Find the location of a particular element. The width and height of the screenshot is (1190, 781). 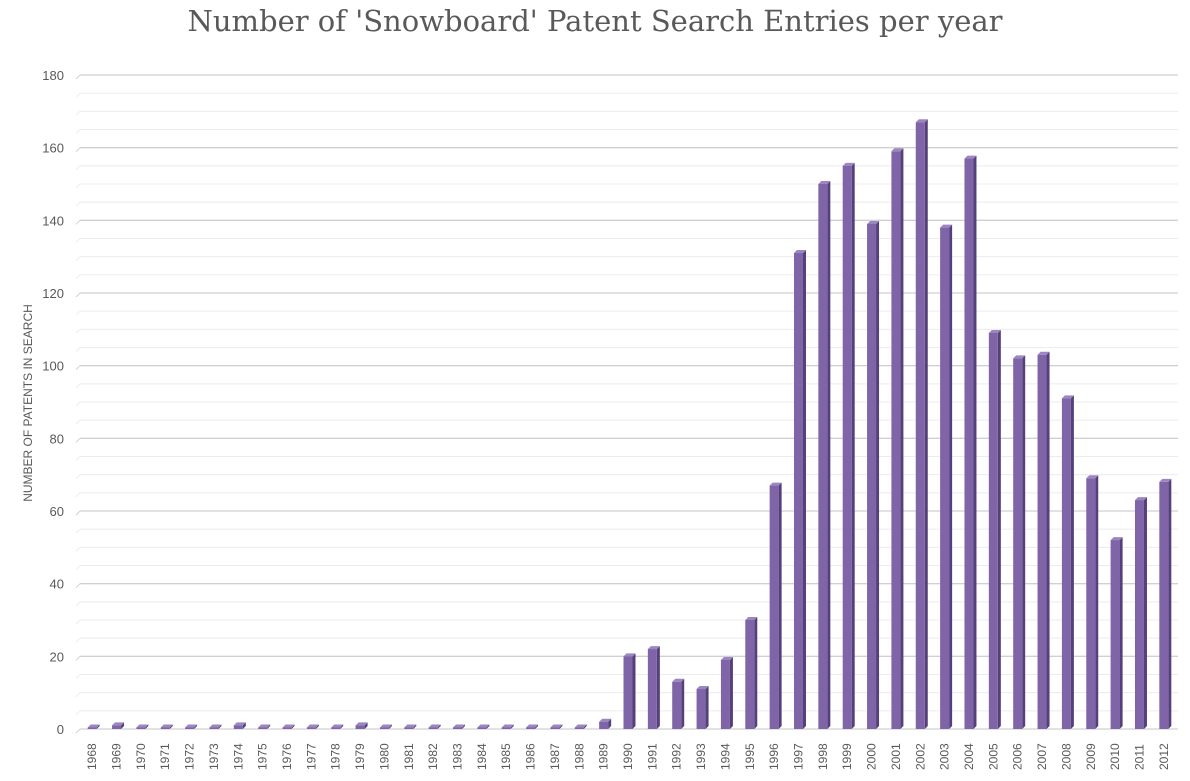

bar-1970 is located at coordinates (142, 726).